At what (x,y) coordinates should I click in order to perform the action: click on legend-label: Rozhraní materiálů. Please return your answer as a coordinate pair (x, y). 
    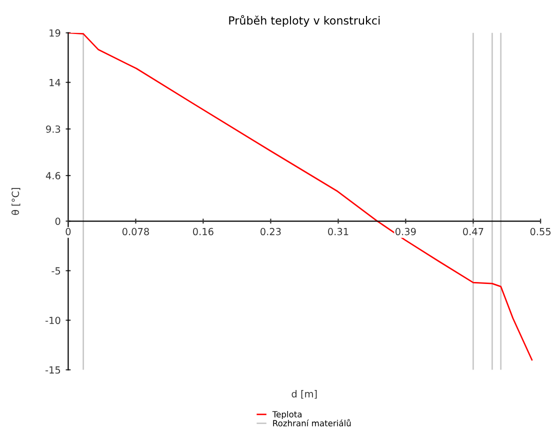
    Looking at the image, I should click on (312, 422).